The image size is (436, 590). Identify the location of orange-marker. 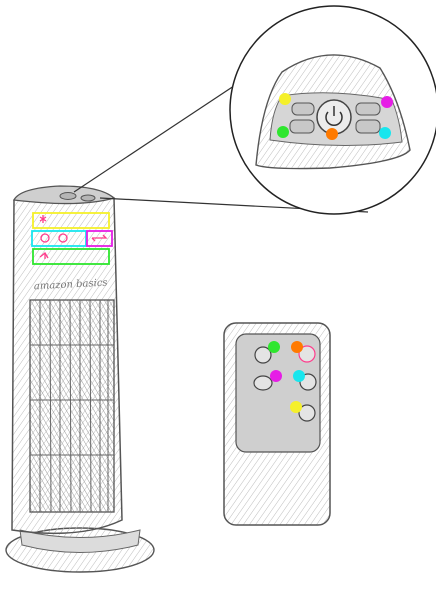
(332, 134).